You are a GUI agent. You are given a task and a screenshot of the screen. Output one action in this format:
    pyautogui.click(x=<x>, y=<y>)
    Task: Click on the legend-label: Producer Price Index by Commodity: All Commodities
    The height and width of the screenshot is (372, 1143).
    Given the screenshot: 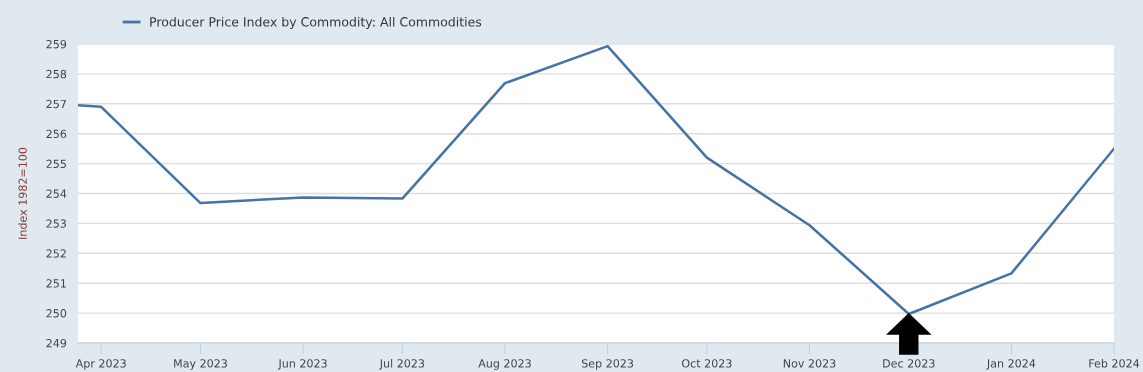 What is the action you would take?
    pyautogui.click(x=316, y=22)
    